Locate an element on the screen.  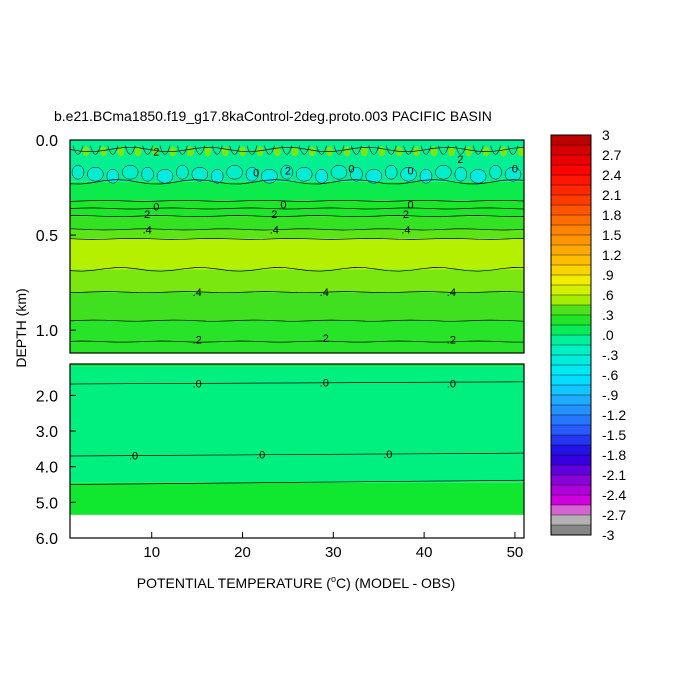
colorbar-label: -.6 is located at coordinates (610, 375).